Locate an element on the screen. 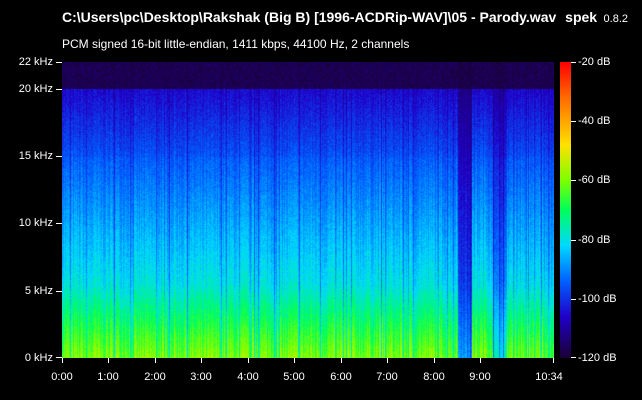 The height and width of the screenshot is (400, 642). app-branding: spek 0.8.2 is located at coordinates (596, 18).